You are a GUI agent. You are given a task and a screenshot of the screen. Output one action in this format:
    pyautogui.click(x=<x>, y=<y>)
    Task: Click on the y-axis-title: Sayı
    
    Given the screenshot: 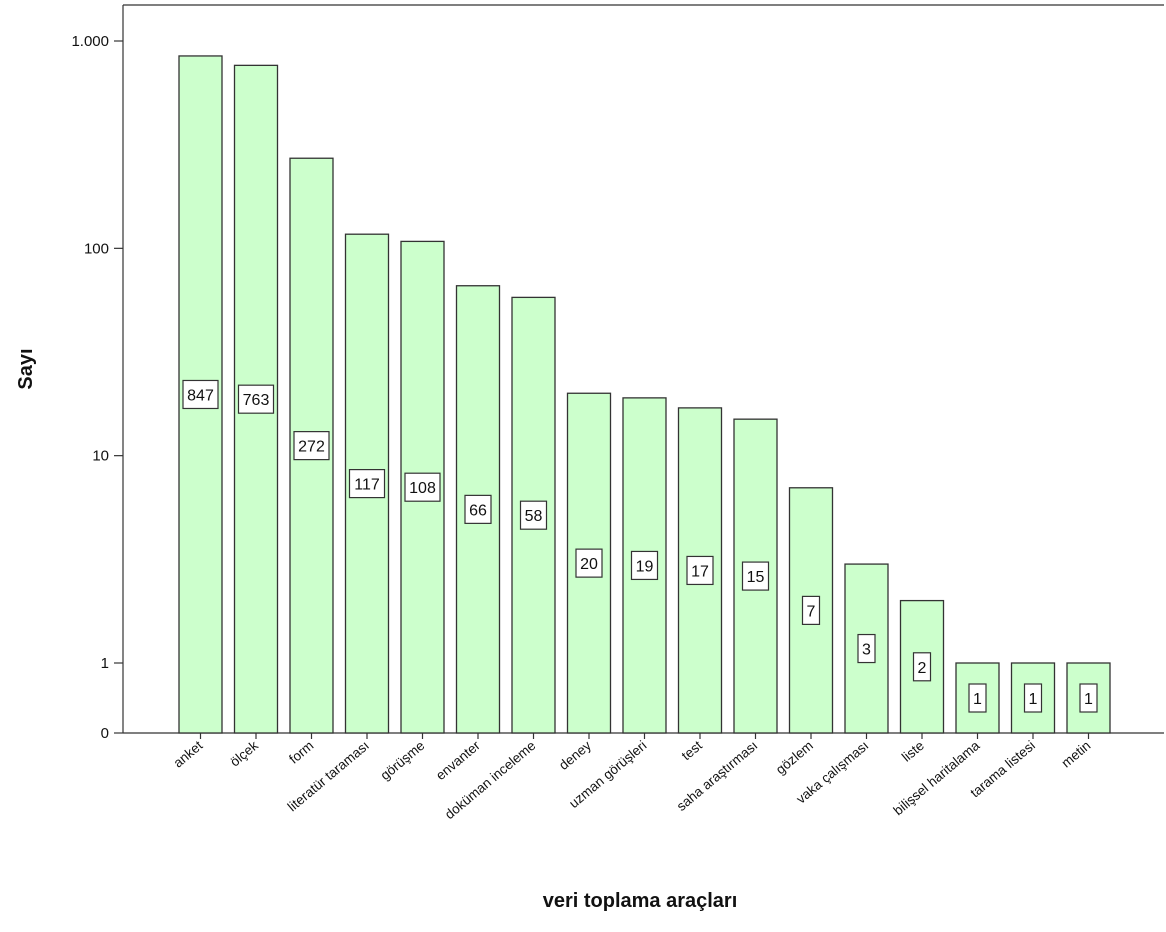 What is the action you would take?
    pyautogui.click(x=26, y=368)
    